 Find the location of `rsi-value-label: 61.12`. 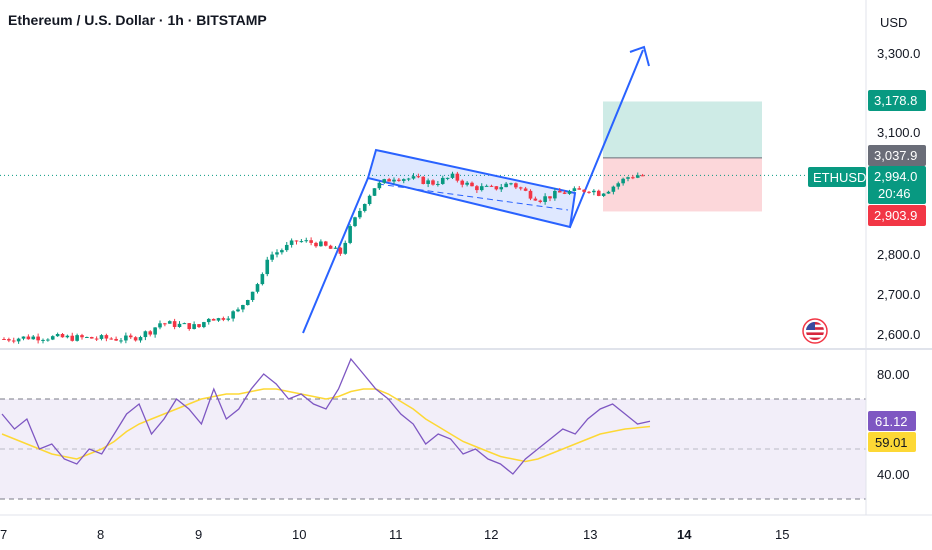

rsi-value-label: 61.12 is located at coordinates (891, 421).